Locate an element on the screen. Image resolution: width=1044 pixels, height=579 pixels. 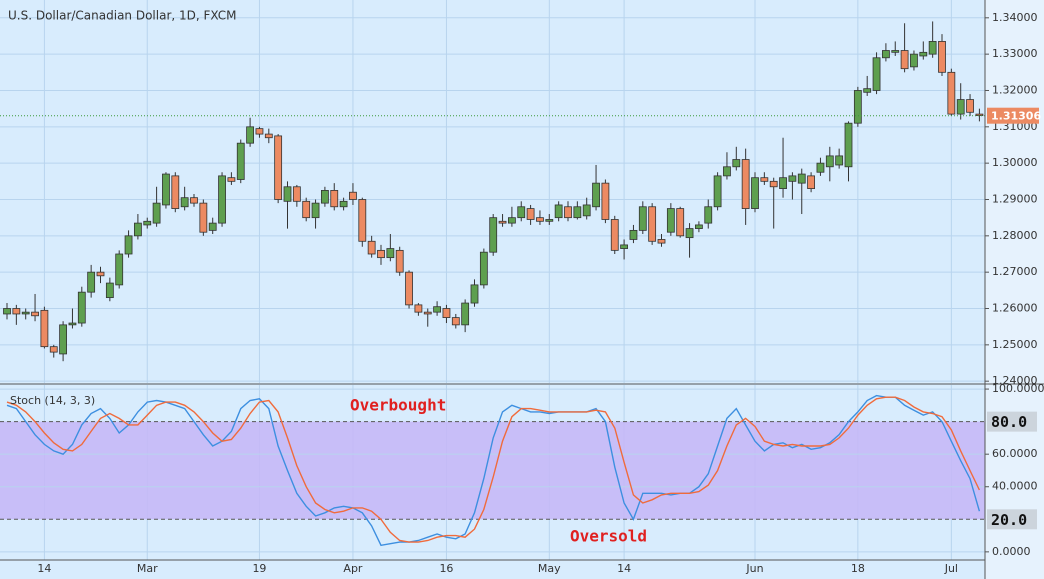
y-tick-label: 1.29000 is located at coordinates (1015, 198).